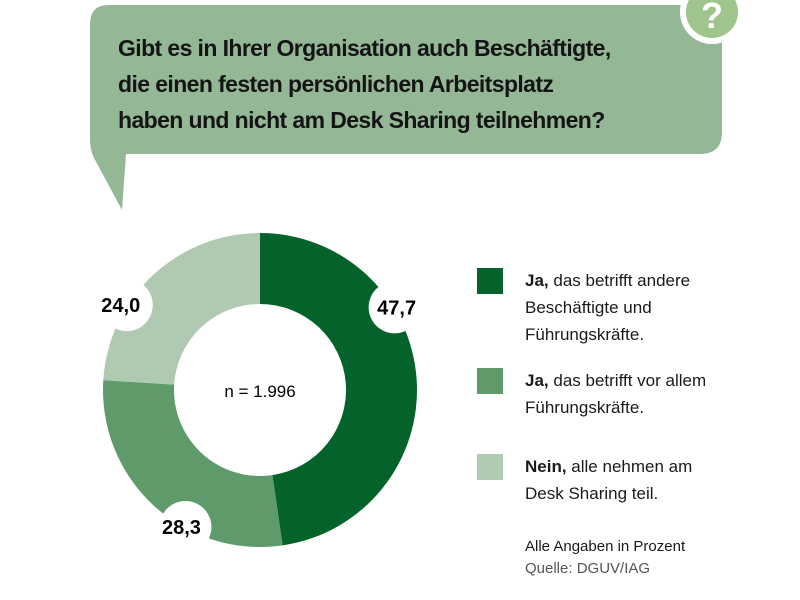 The image size is (800, 600). Describe the element at coordinates (546, 466) in the screenshot. I see `legend-bold: Nein,` at that location.